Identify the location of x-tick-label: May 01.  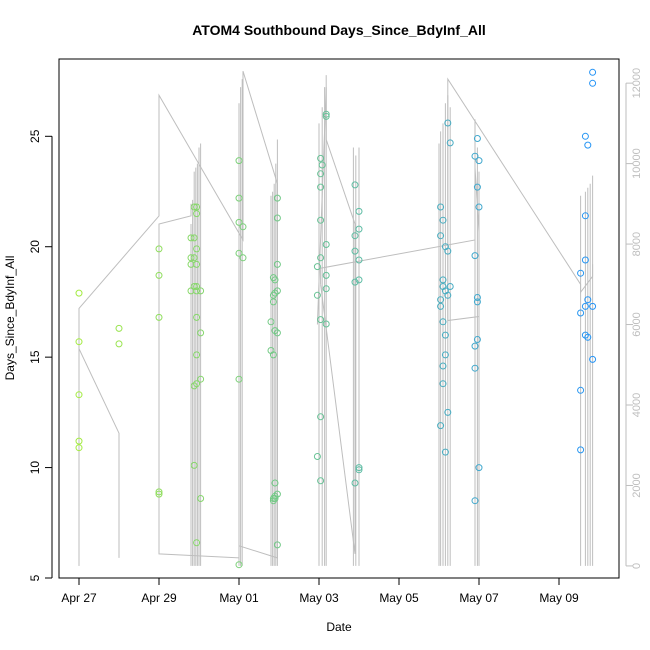
(239, 598).